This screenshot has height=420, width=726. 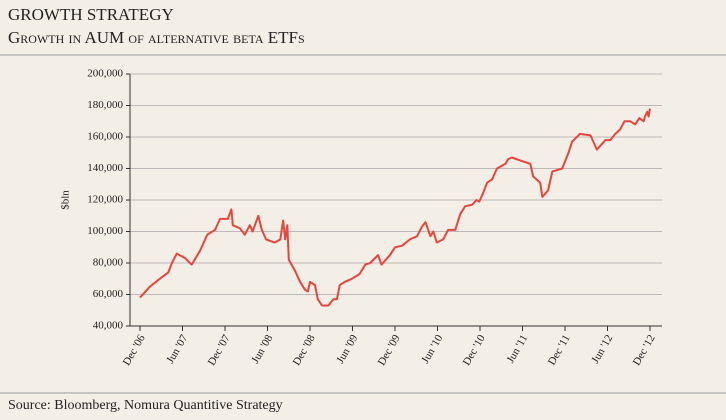 What do you see at coordinates (105, 231) in the screenshot?
I see `y-tick-label: 100,000` at bounding box center [105, 231].